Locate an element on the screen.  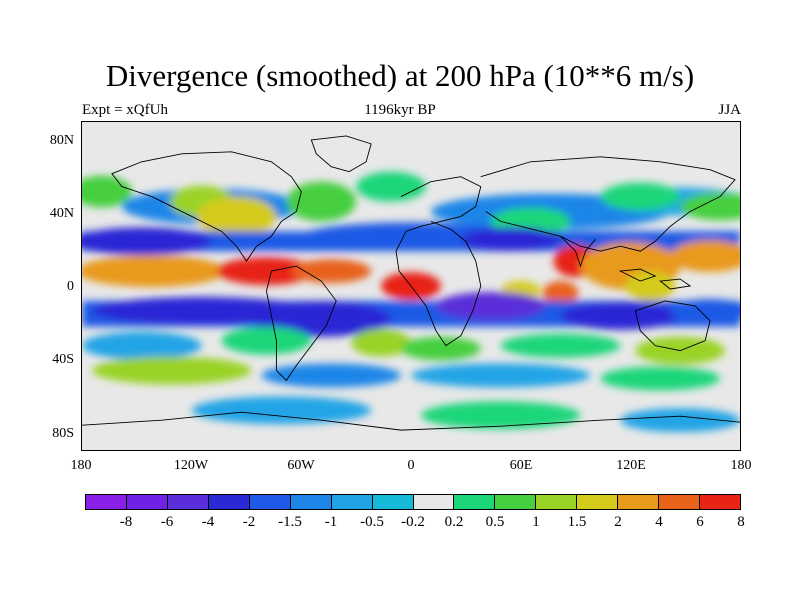
asia-coast is located at coordinates (608, 204).